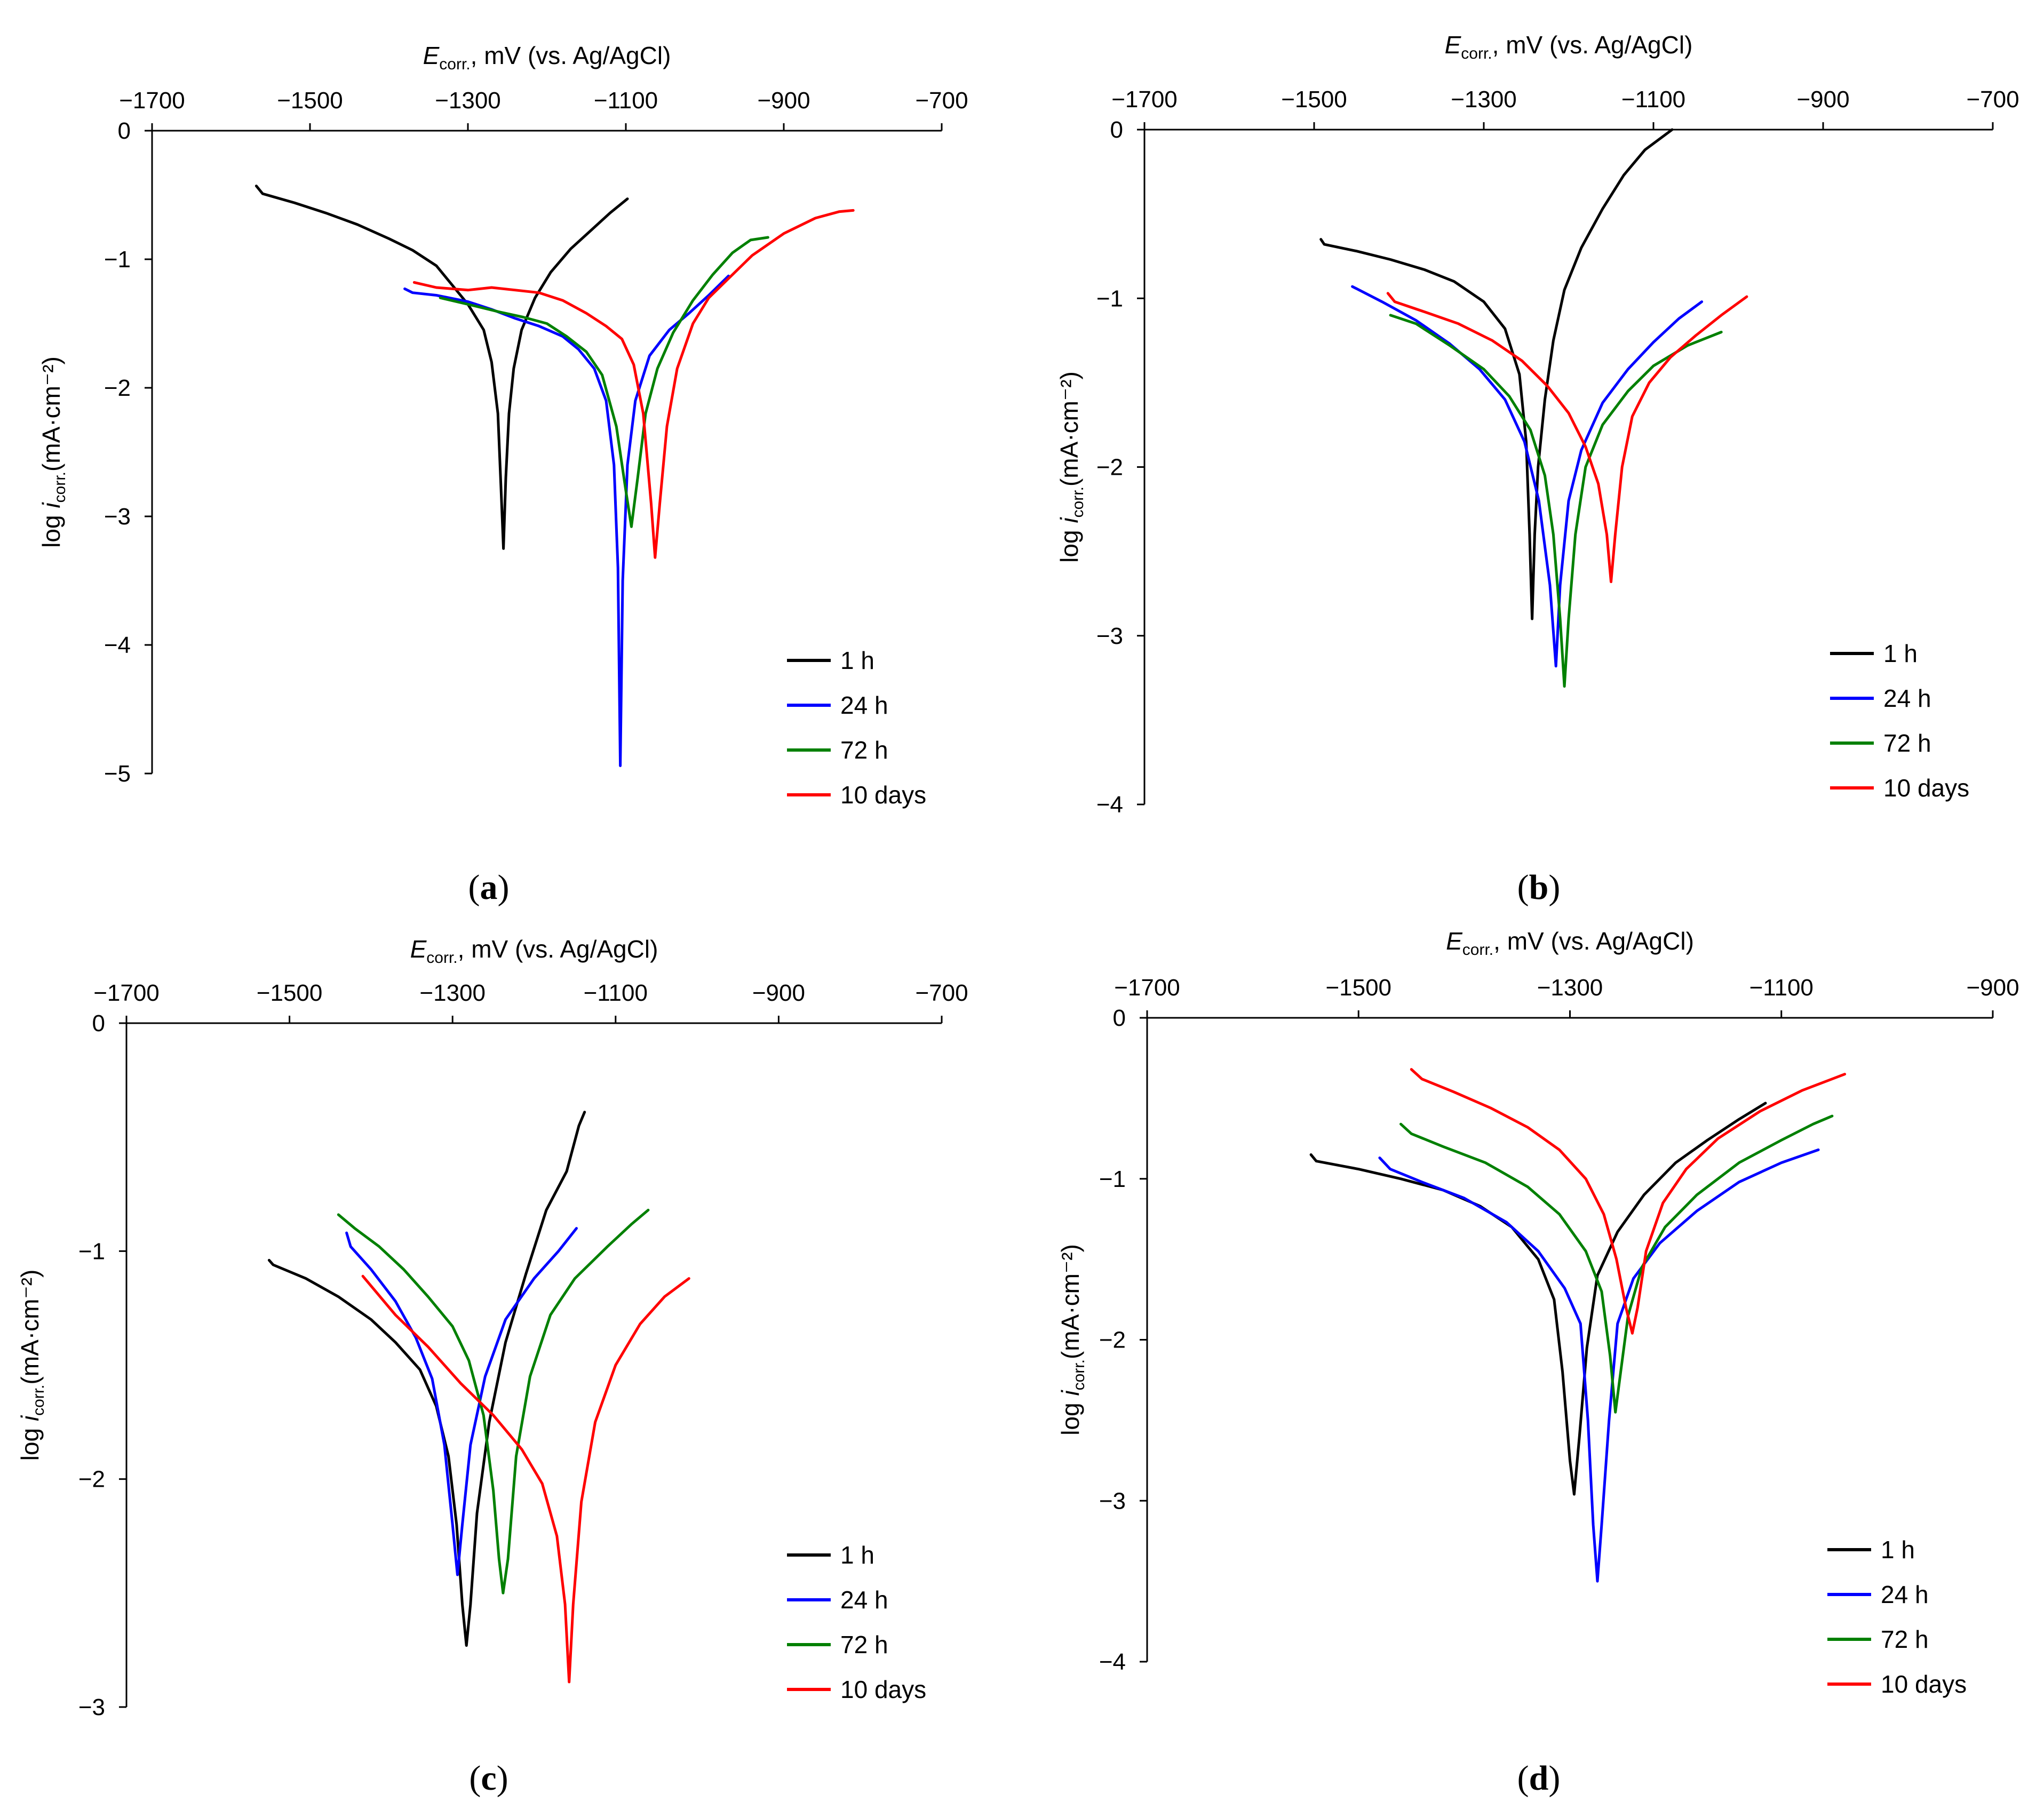 Image resolution: width=2044 pixels, height=1810 pixels. I want to click on x-tick-label-c: −1300, so click(452, 993).